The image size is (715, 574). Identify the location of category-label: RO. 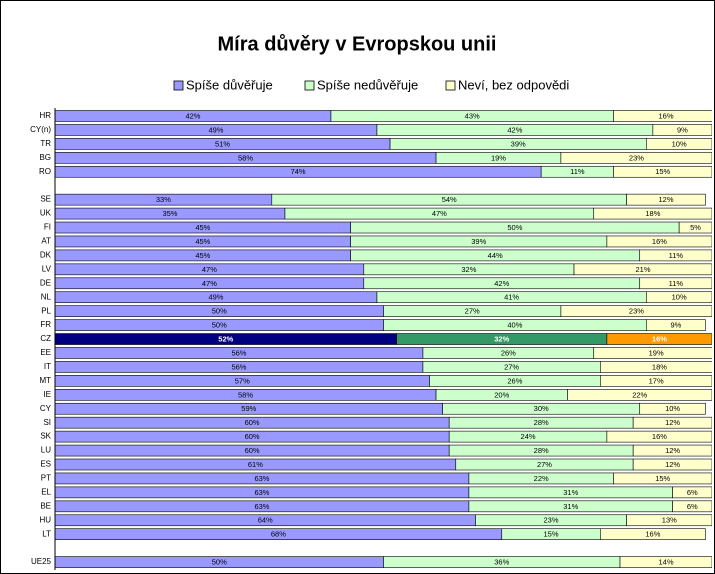
(45, 171).